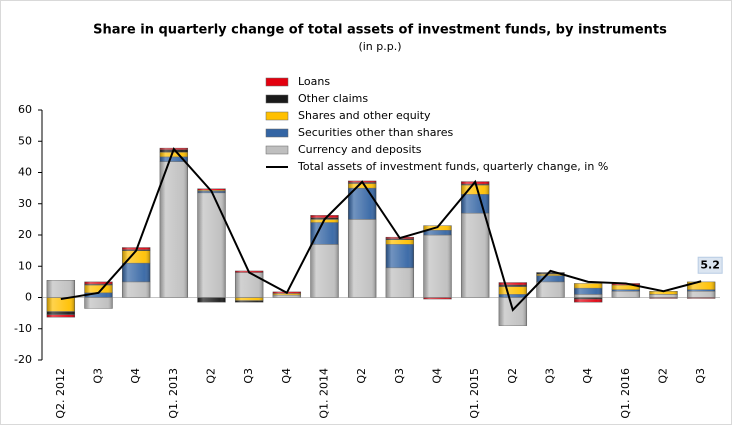  I want to click on y-tick-label: 10, so click(25, 265).